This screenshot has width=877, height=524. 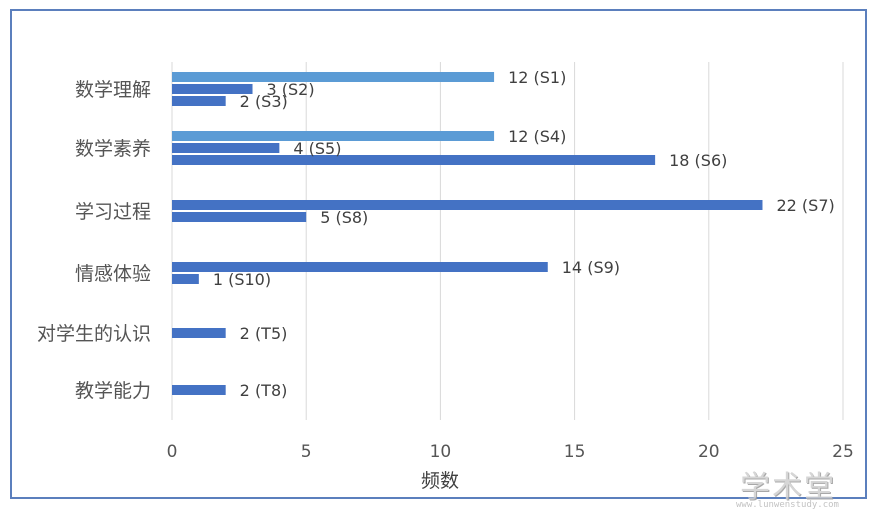 What do you see at coordinates (317, 148) in the screenshot?
I see `data-label: 4 (S5)` at bounding box center [317, 148].